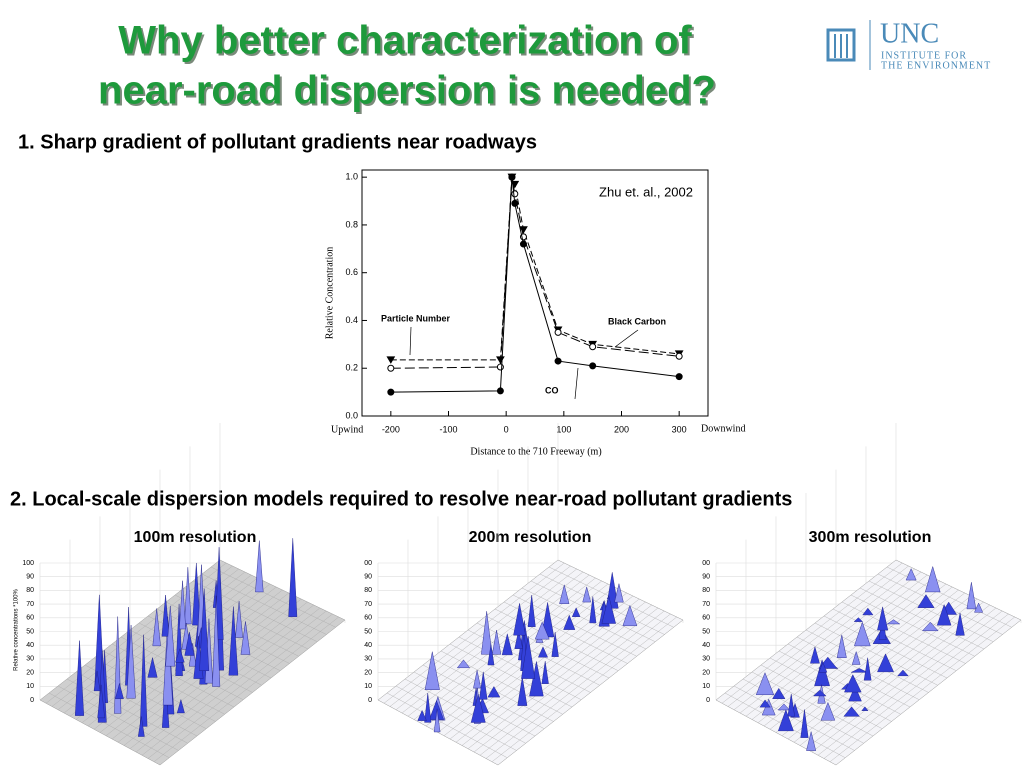 The height and width of the screenshot is (773, 1024). What do you see at coordinates (535, 285) in the screenshot?
I see `series-line` at bounding box center [535, 285].